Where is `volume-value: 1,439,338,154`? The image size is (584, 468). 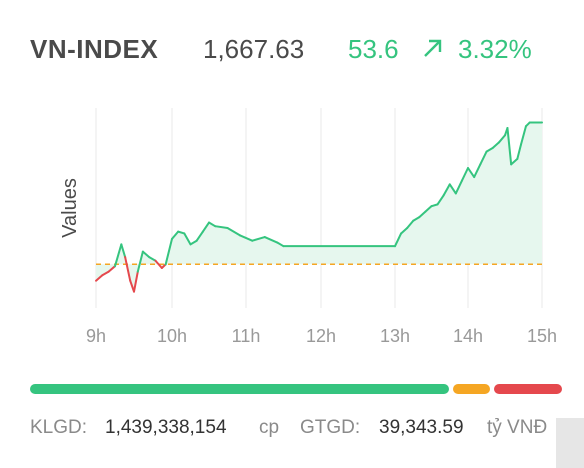
volume-value: 1,439,338,154 is located at coordinates (166, 427).